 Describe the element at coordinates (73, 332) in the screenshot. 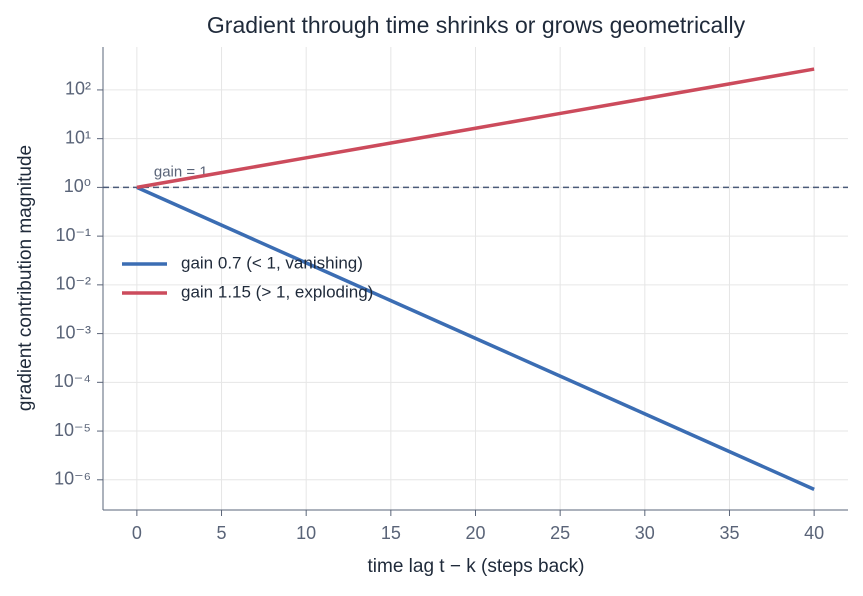

I see `y-tick-label: 10⁻³` at that location.